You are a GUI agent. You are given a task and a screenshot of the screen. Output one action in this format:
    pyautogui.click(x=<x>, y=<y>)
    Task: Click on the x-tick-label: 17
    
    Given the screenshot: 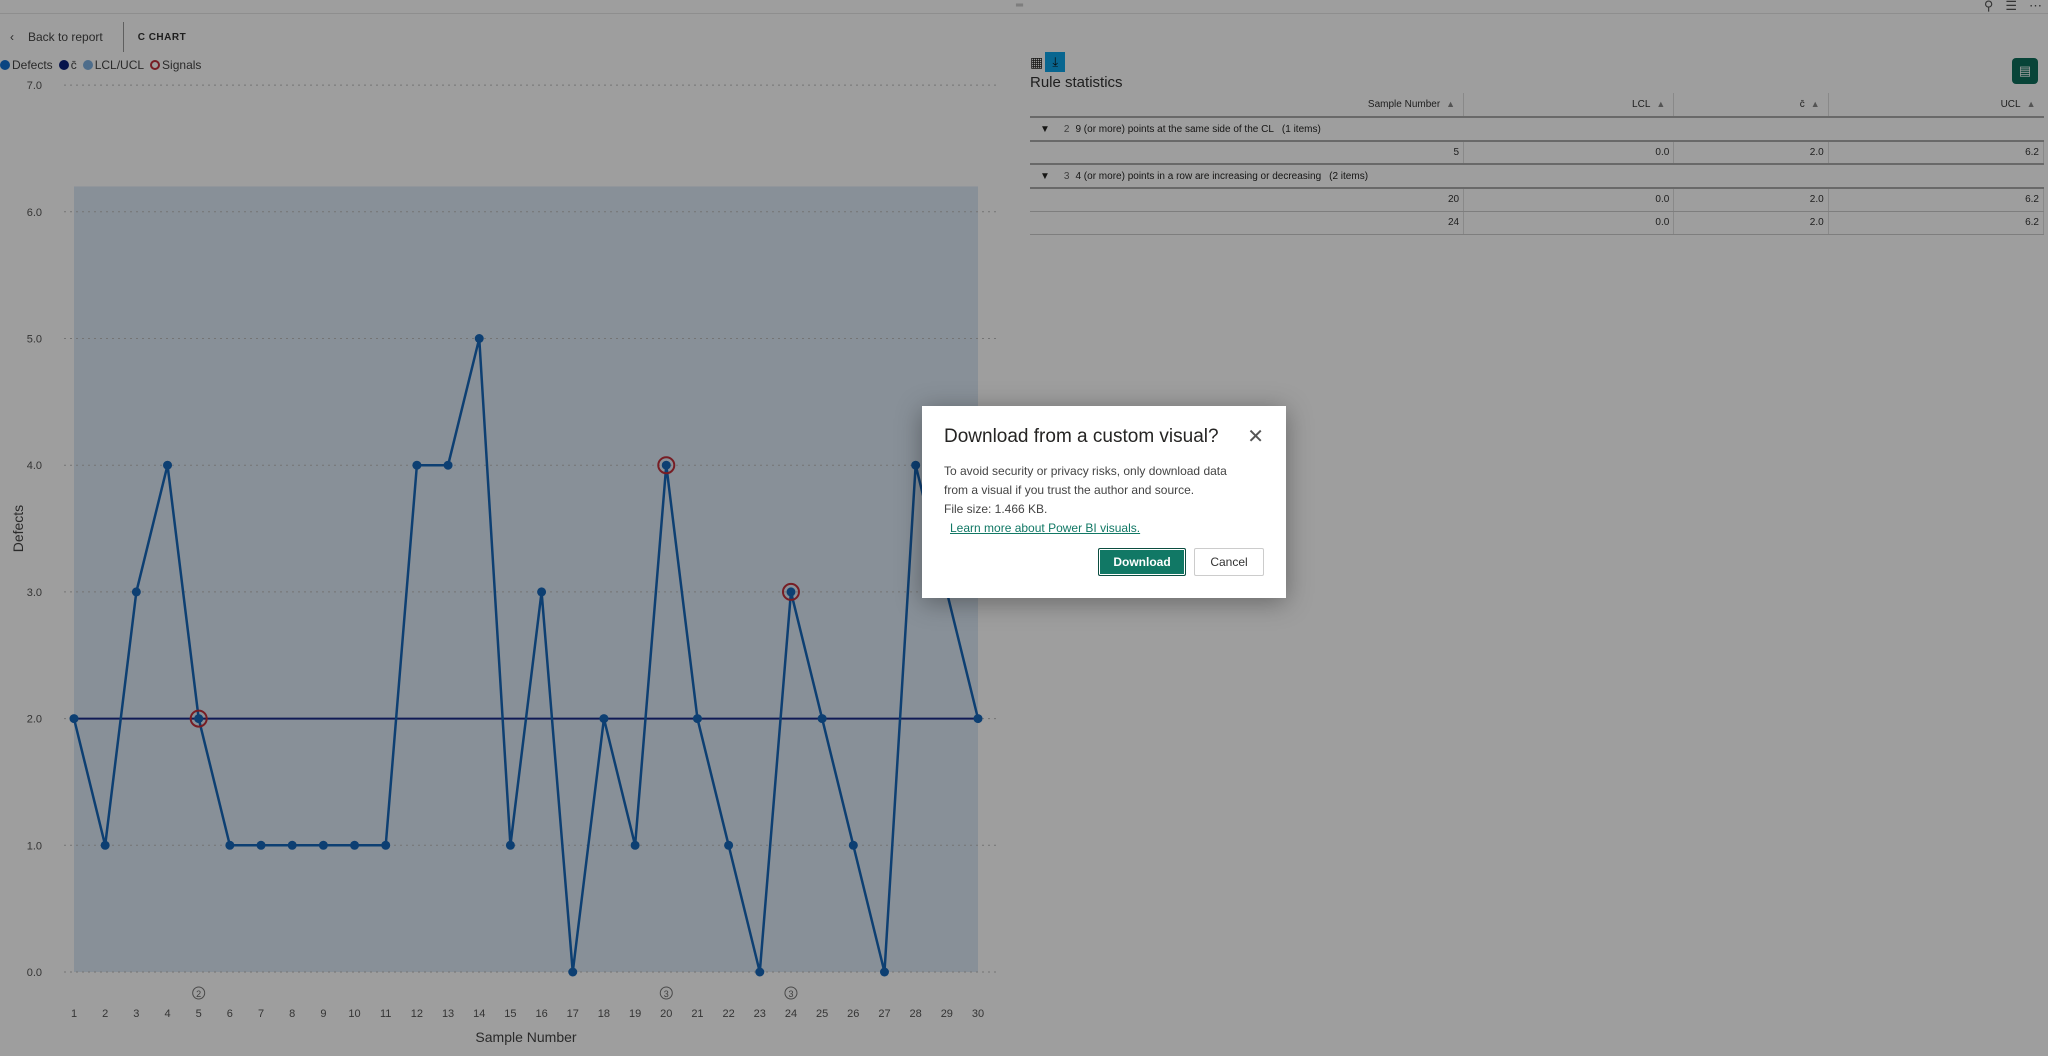 What is the action you would take?
    pyautogui.click(x=573, y=1014)
    